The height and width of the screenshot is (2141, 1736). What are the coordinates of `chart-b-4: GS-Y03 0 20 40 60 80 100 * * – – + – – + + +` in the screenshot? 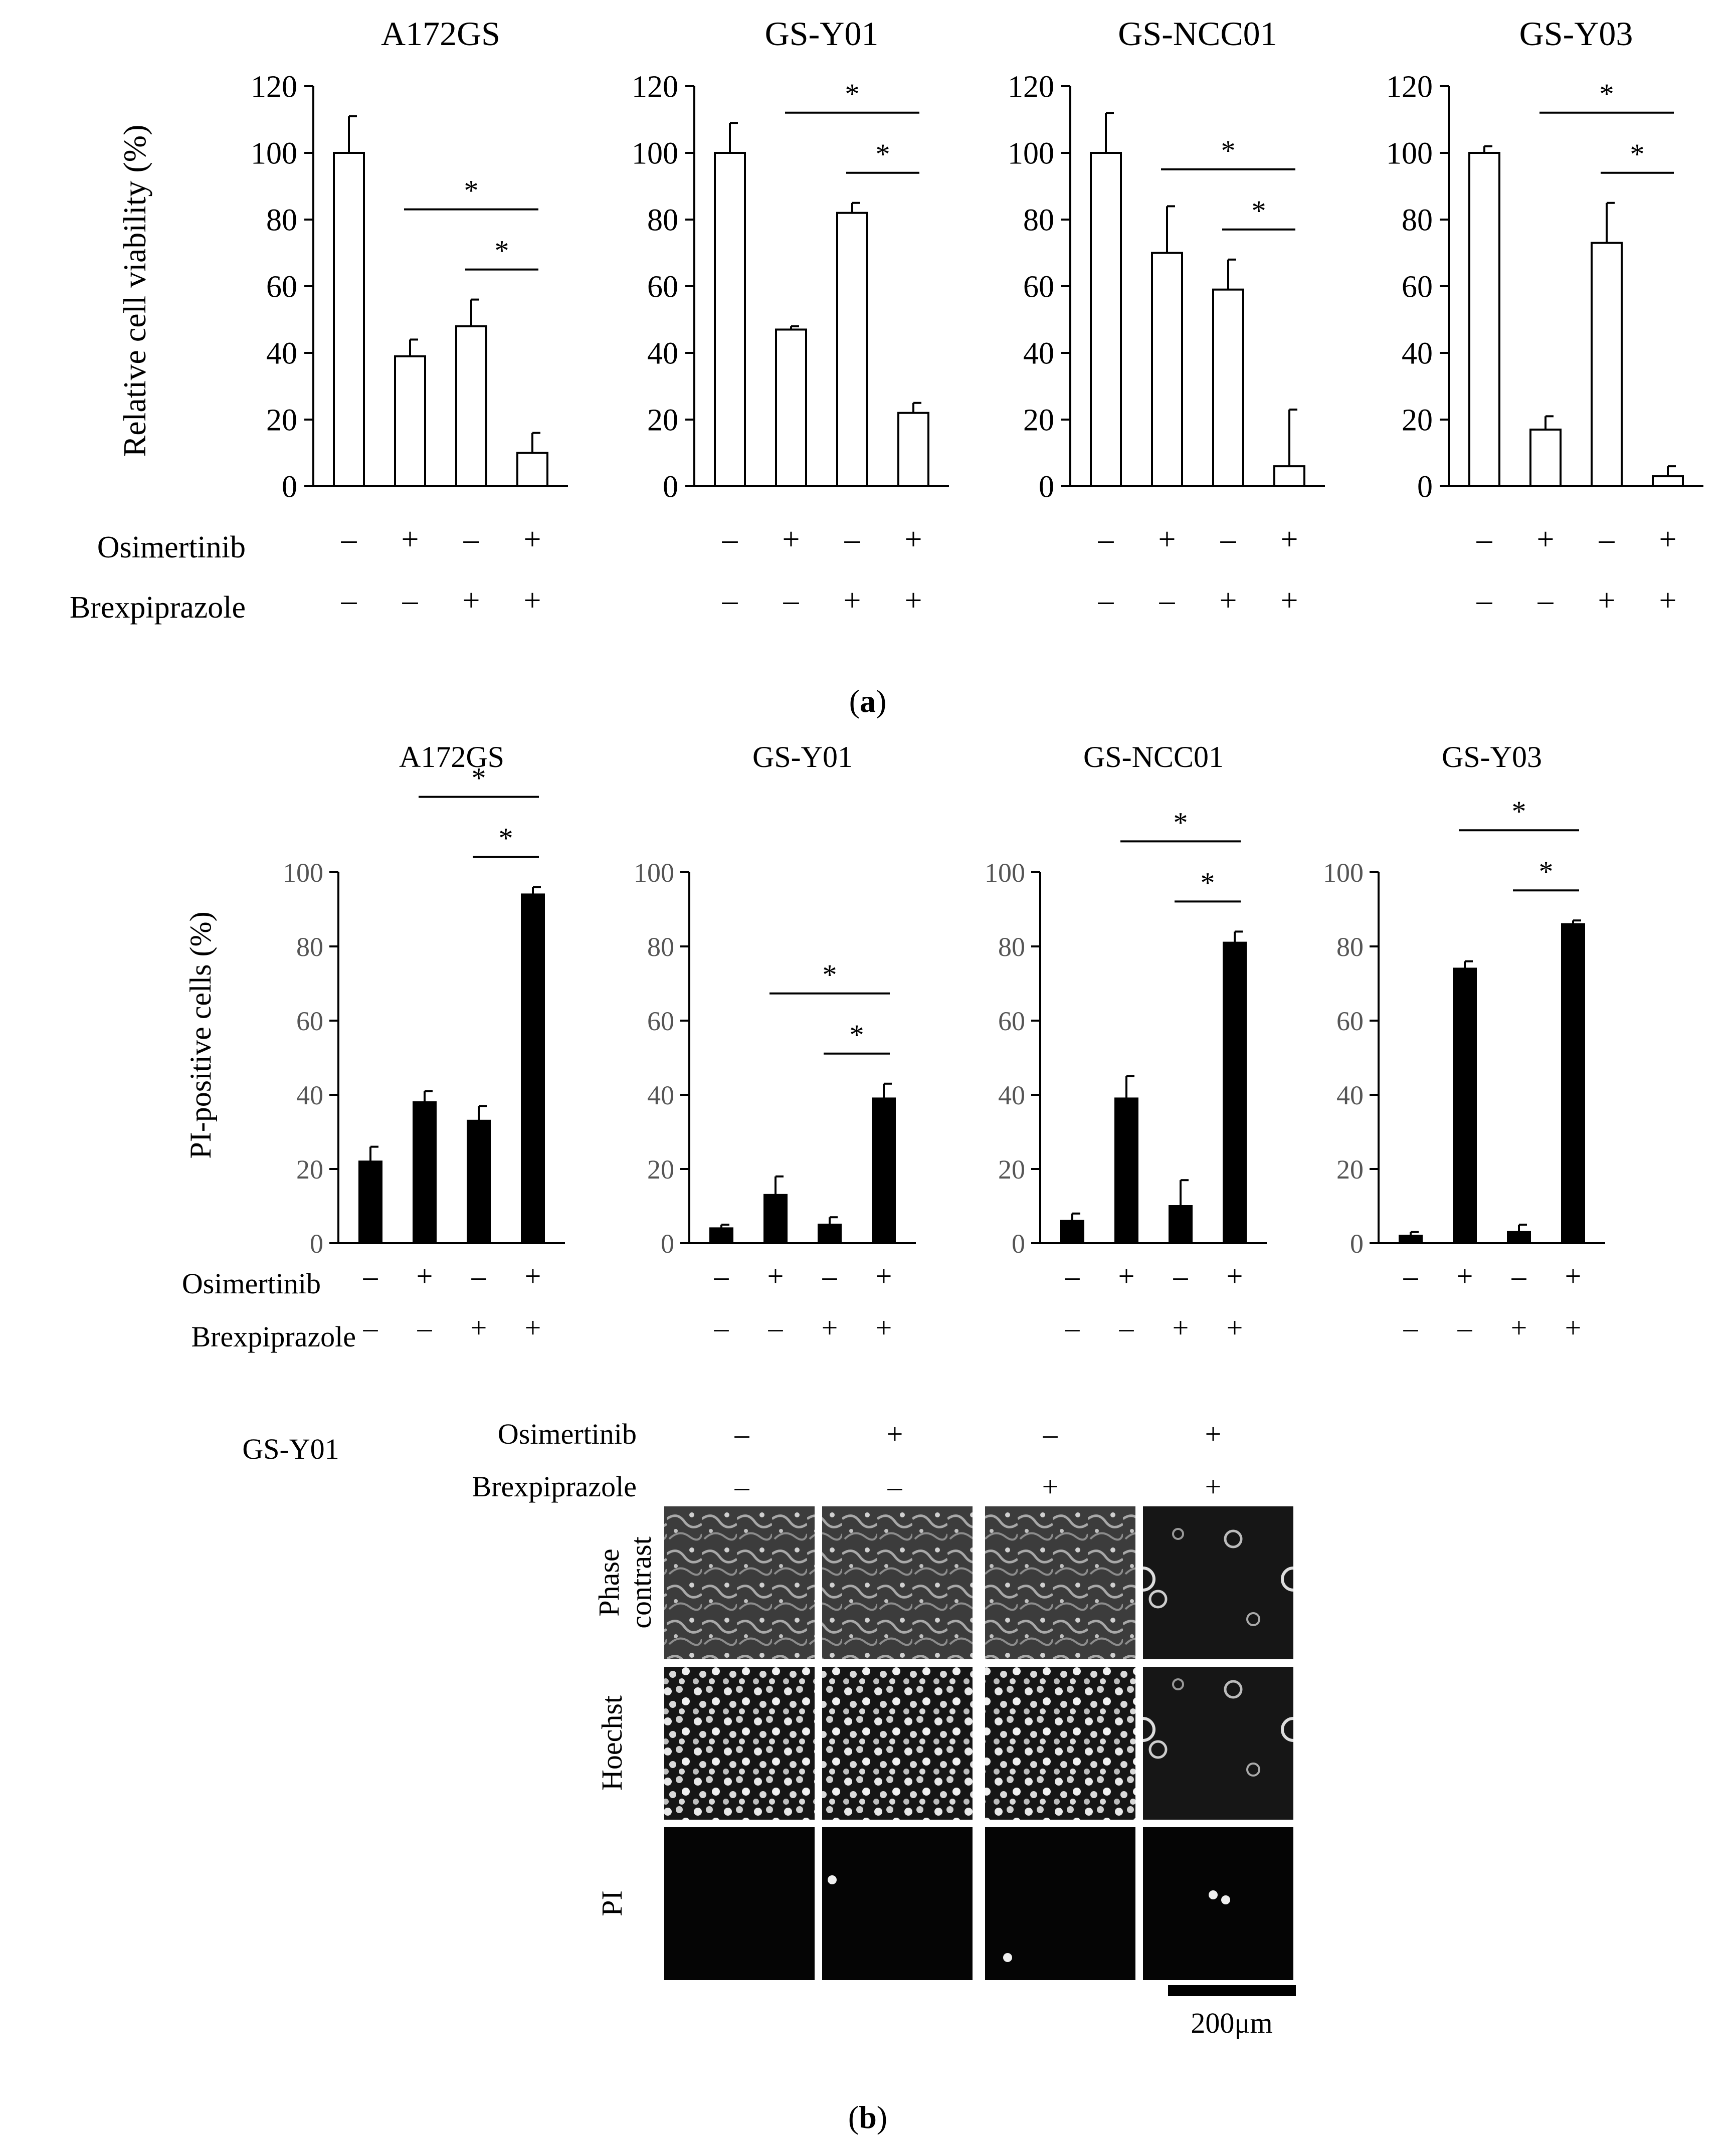 It's located at (1464, 1042).